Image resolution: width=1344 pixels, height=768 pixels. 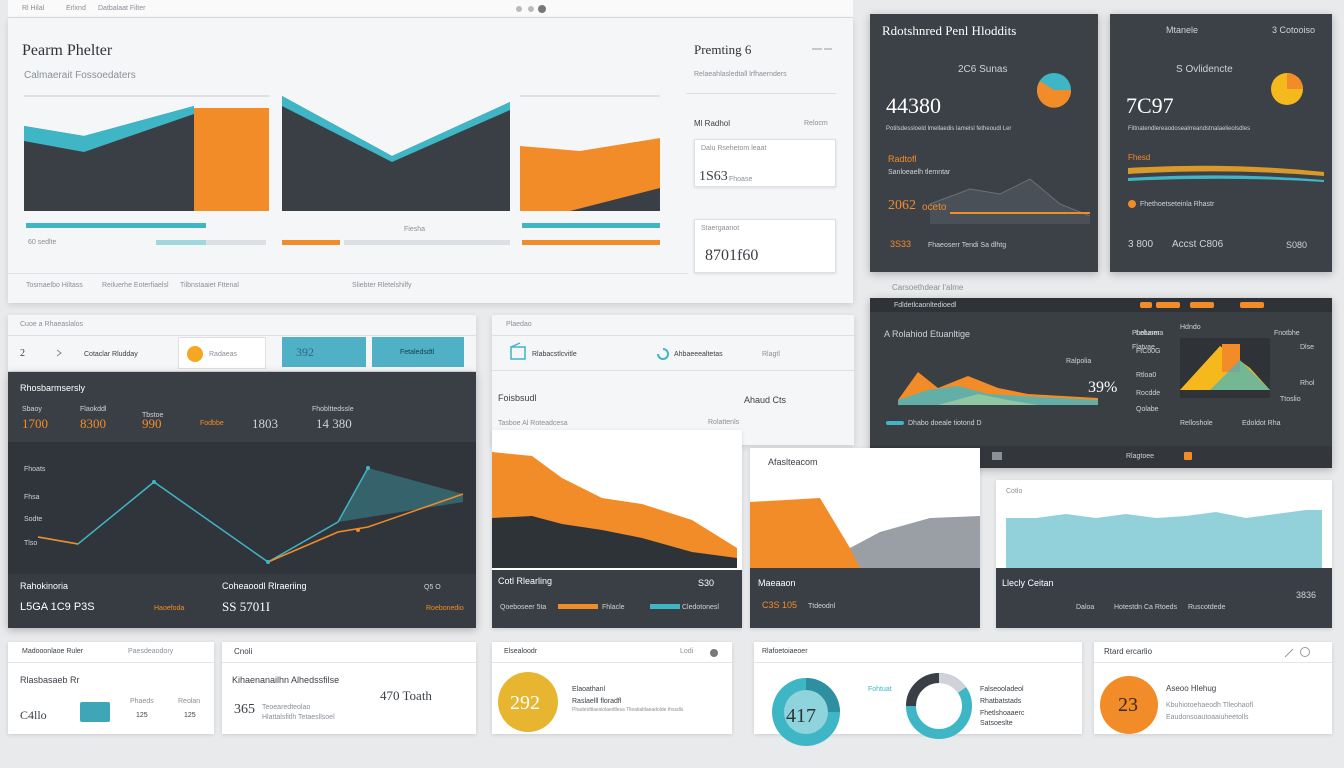 I want to click on side-section-right: Relocm, so click(x=816, y=123).